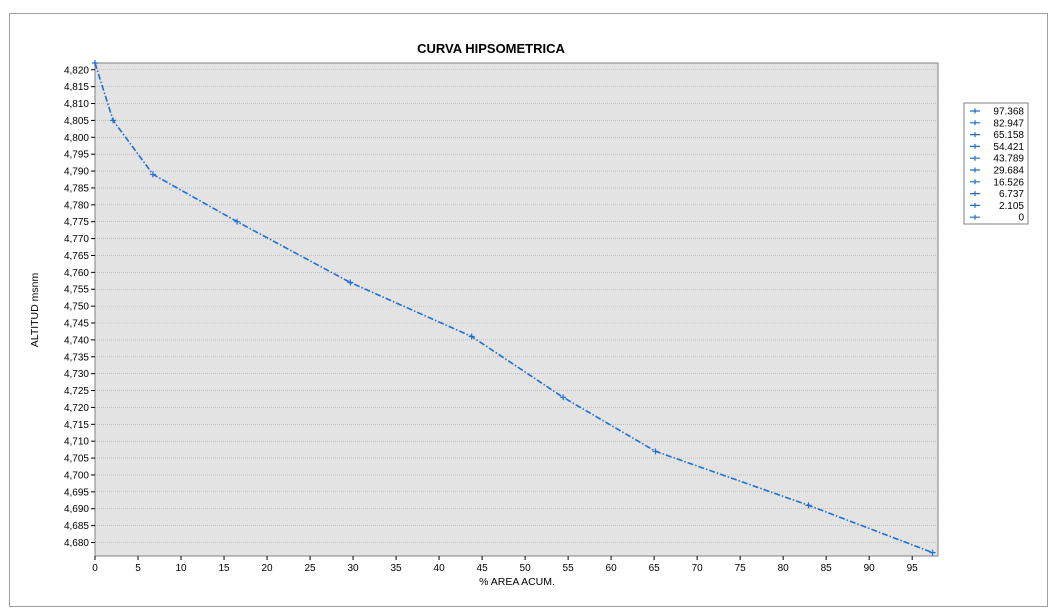 The image size is (1054, 612). Describe the element at coordinates (76, 155) in the screenshot. I see `y-tick-label: 4,795` at that location.